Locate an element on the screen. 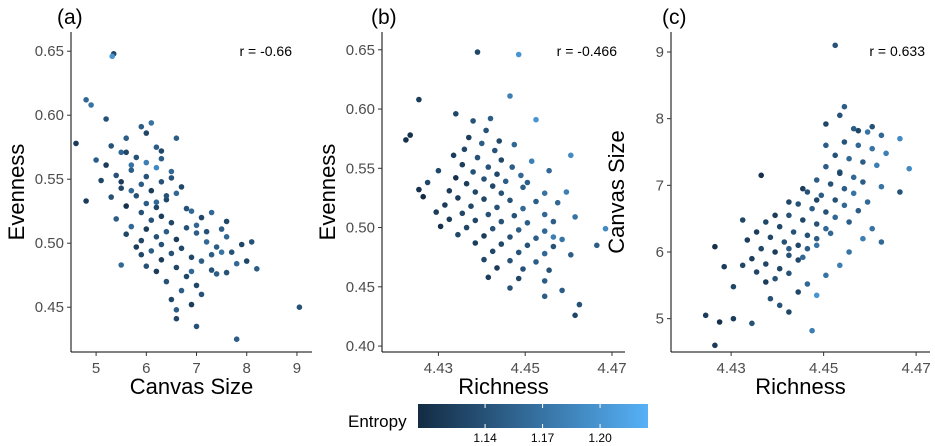 The image size is (935, 446). scatter-points is located at coordinates (505, 183).